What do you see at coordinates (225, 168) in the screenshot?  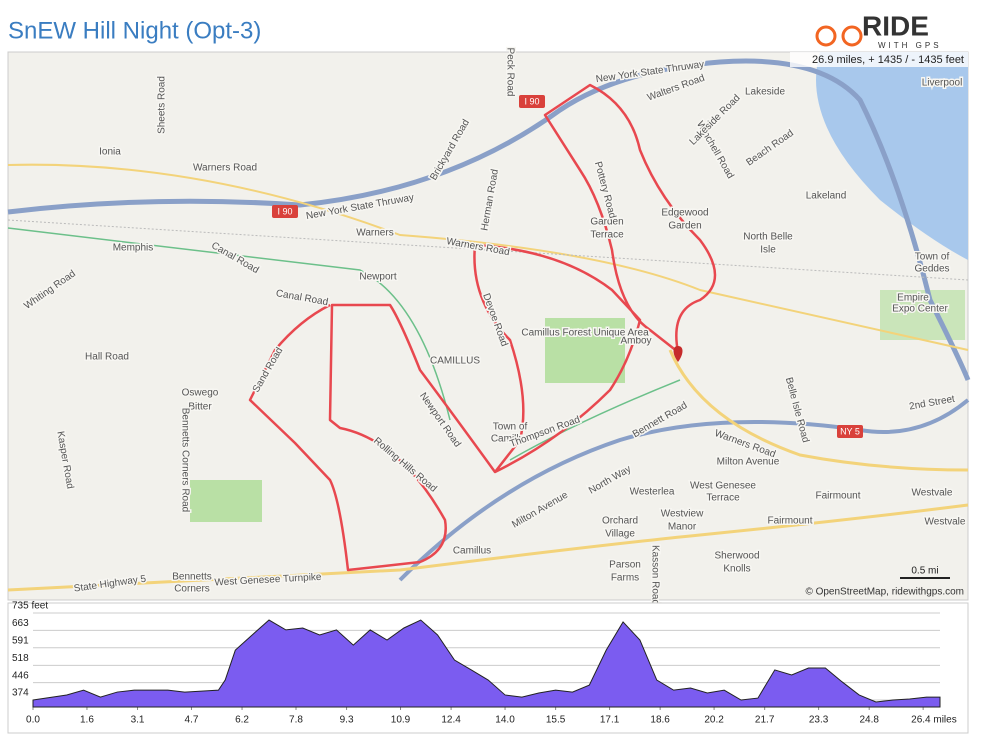 I see `map-label: Warners Road` at bounding box center [225, 168].